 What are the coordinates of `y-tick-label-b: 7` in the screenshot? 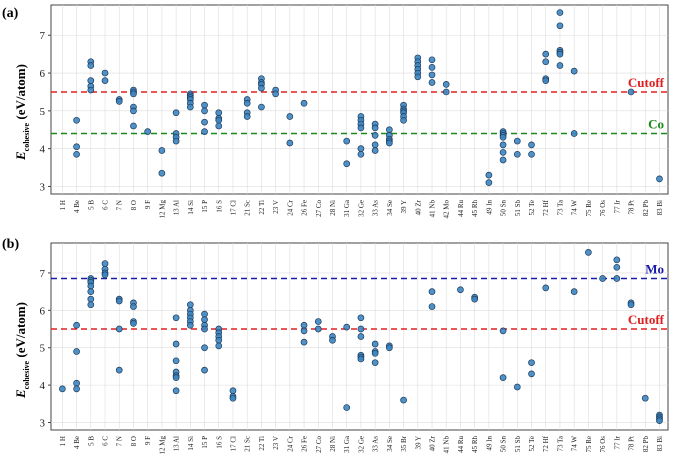 It's located at (43, 274).